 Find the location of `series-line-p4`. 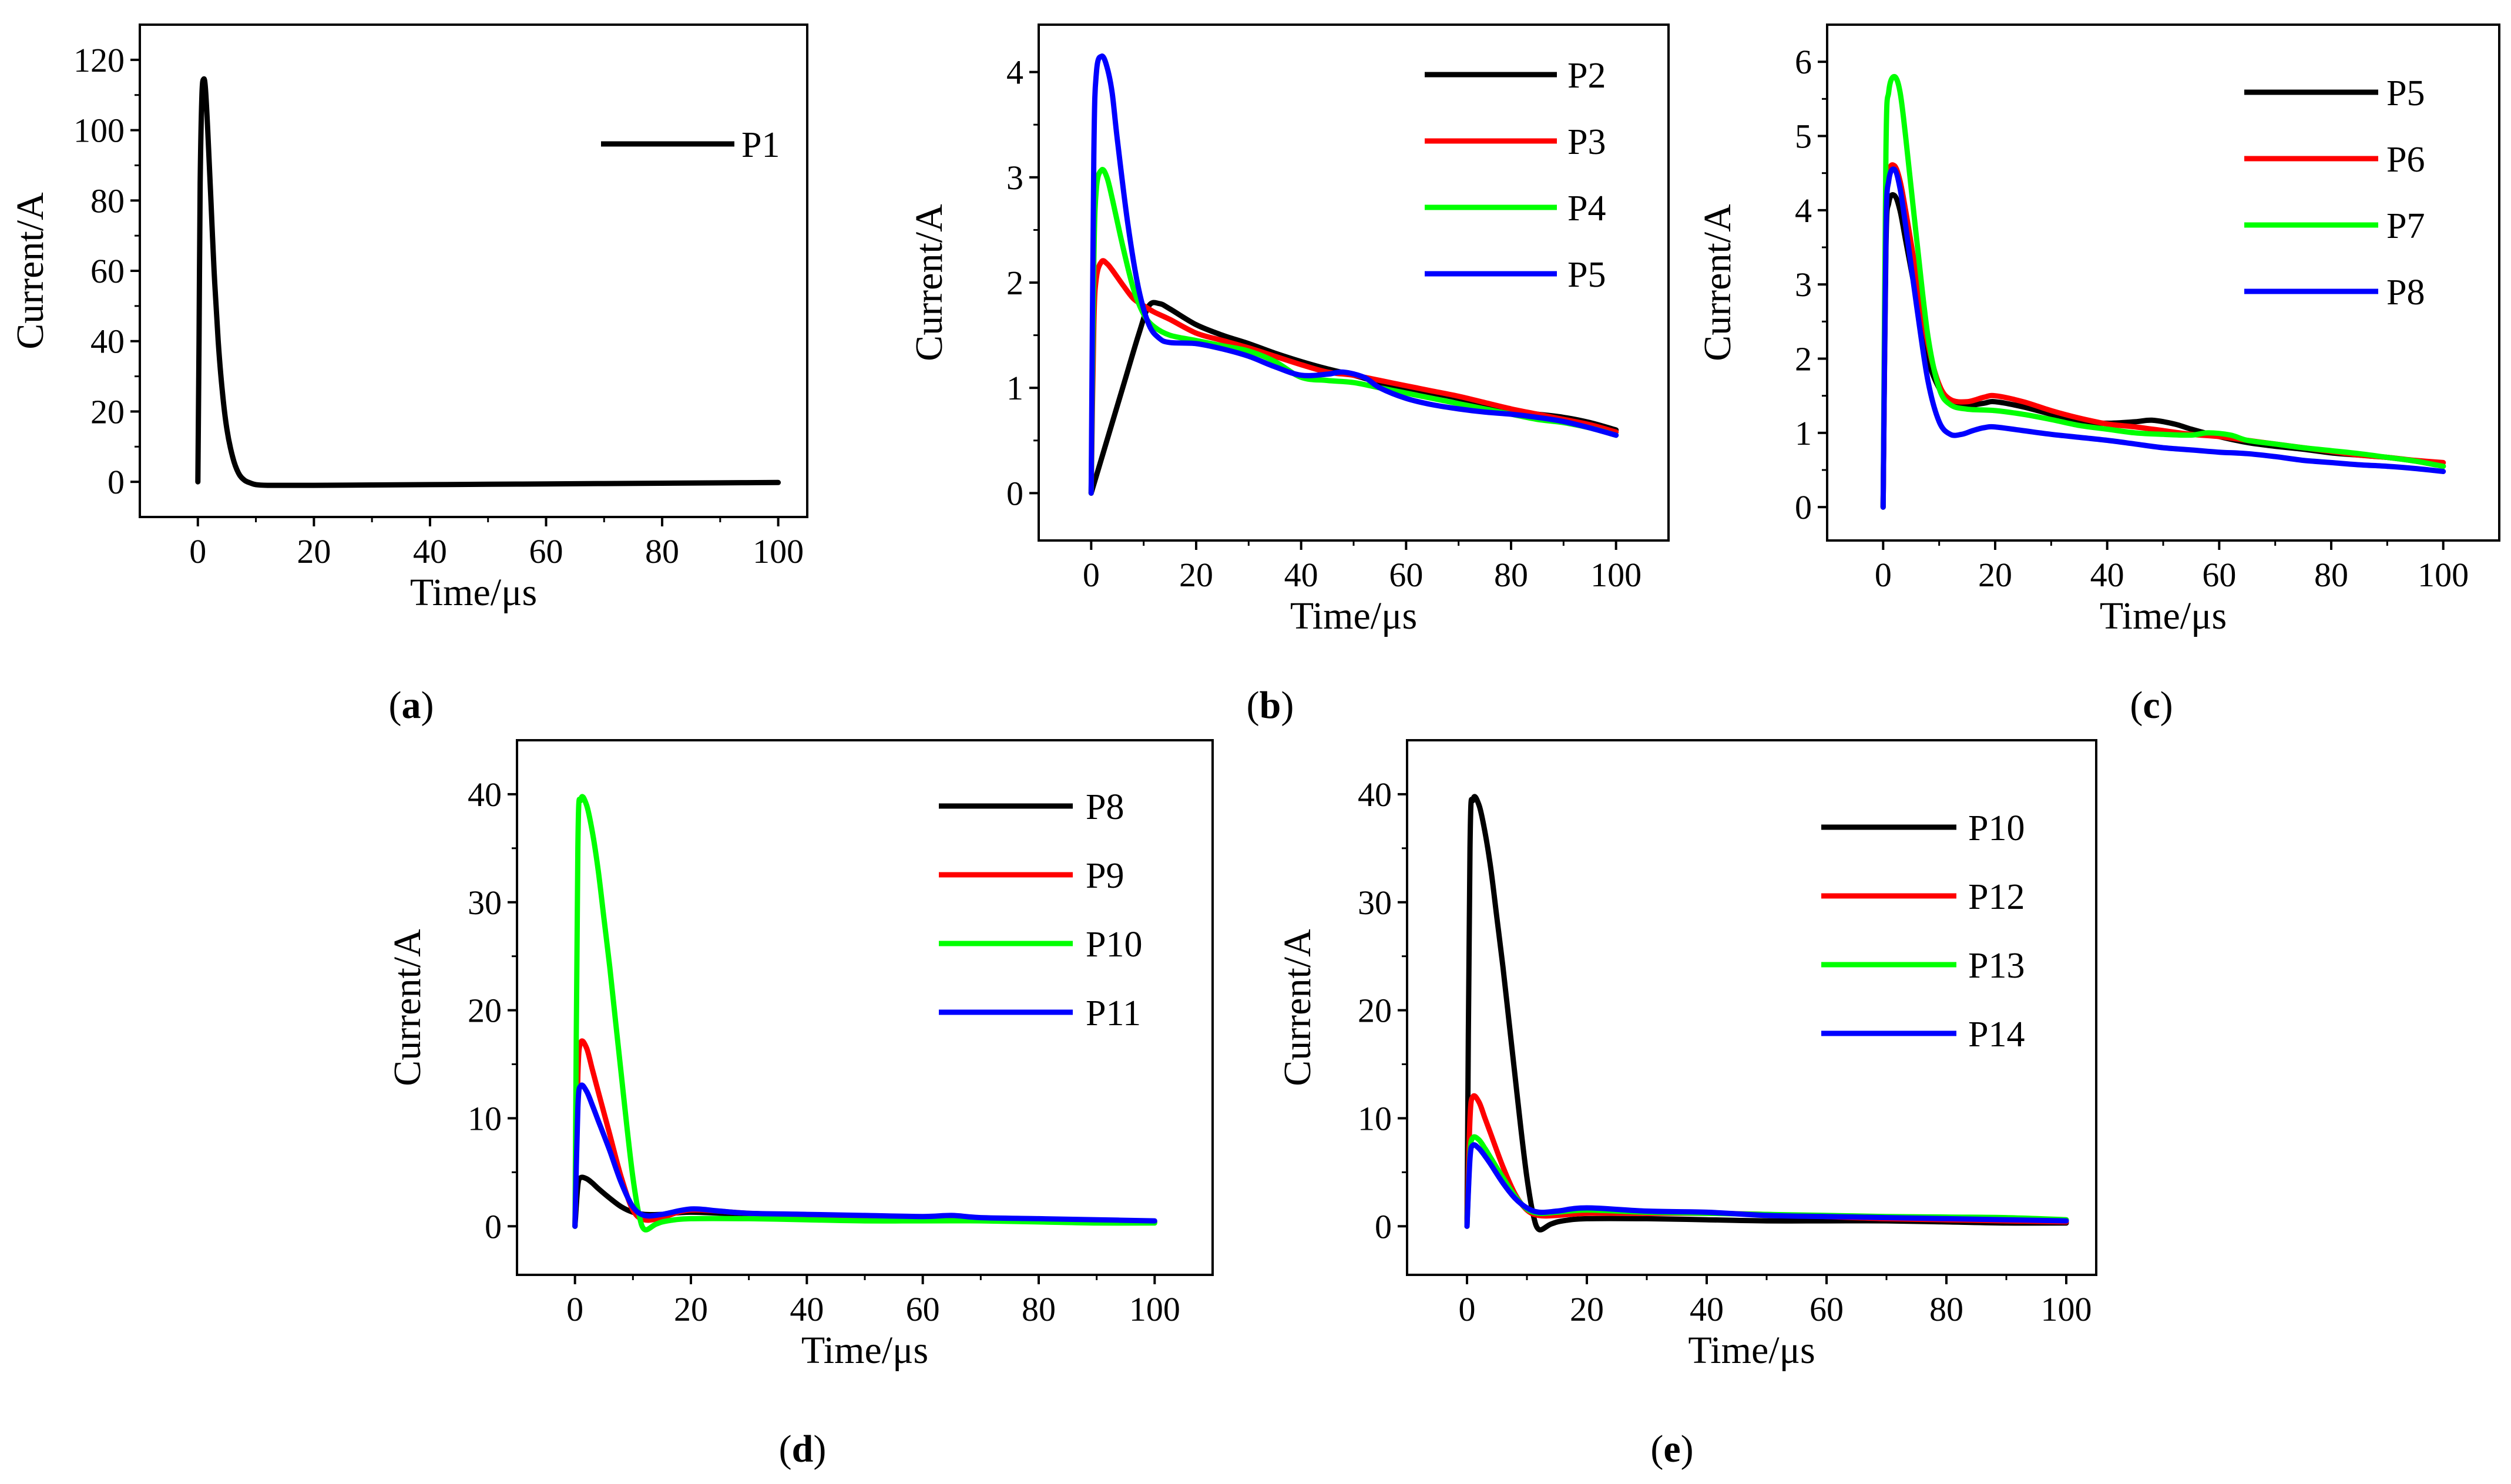

series-line-p4 is located at coordinates (1353, 332).